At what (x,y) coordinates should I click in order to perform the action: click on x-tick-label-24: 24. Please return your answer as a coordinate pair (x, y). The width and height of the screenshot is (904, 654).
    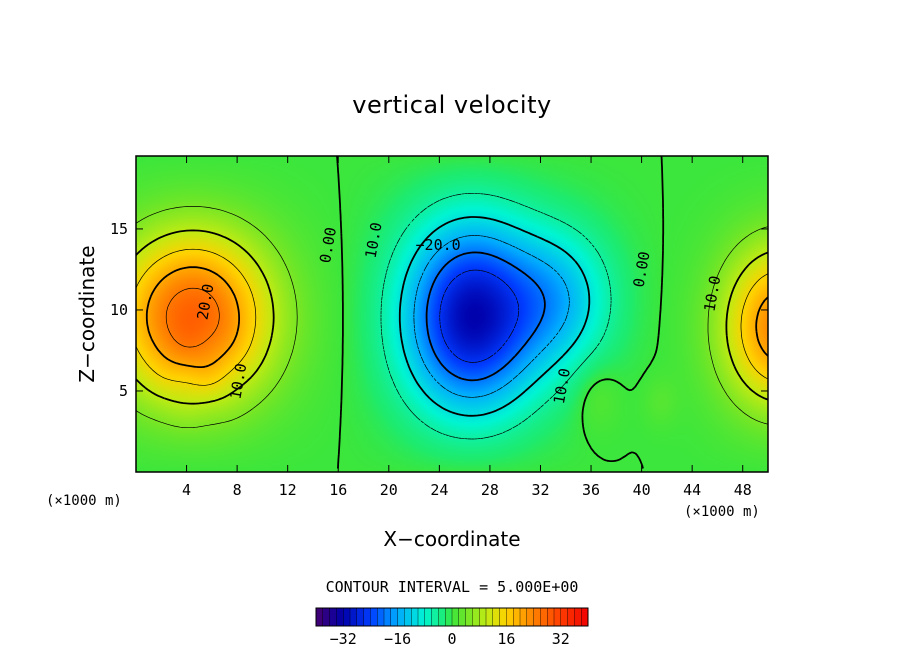
    Looking at the image, I should click on (439, 490).